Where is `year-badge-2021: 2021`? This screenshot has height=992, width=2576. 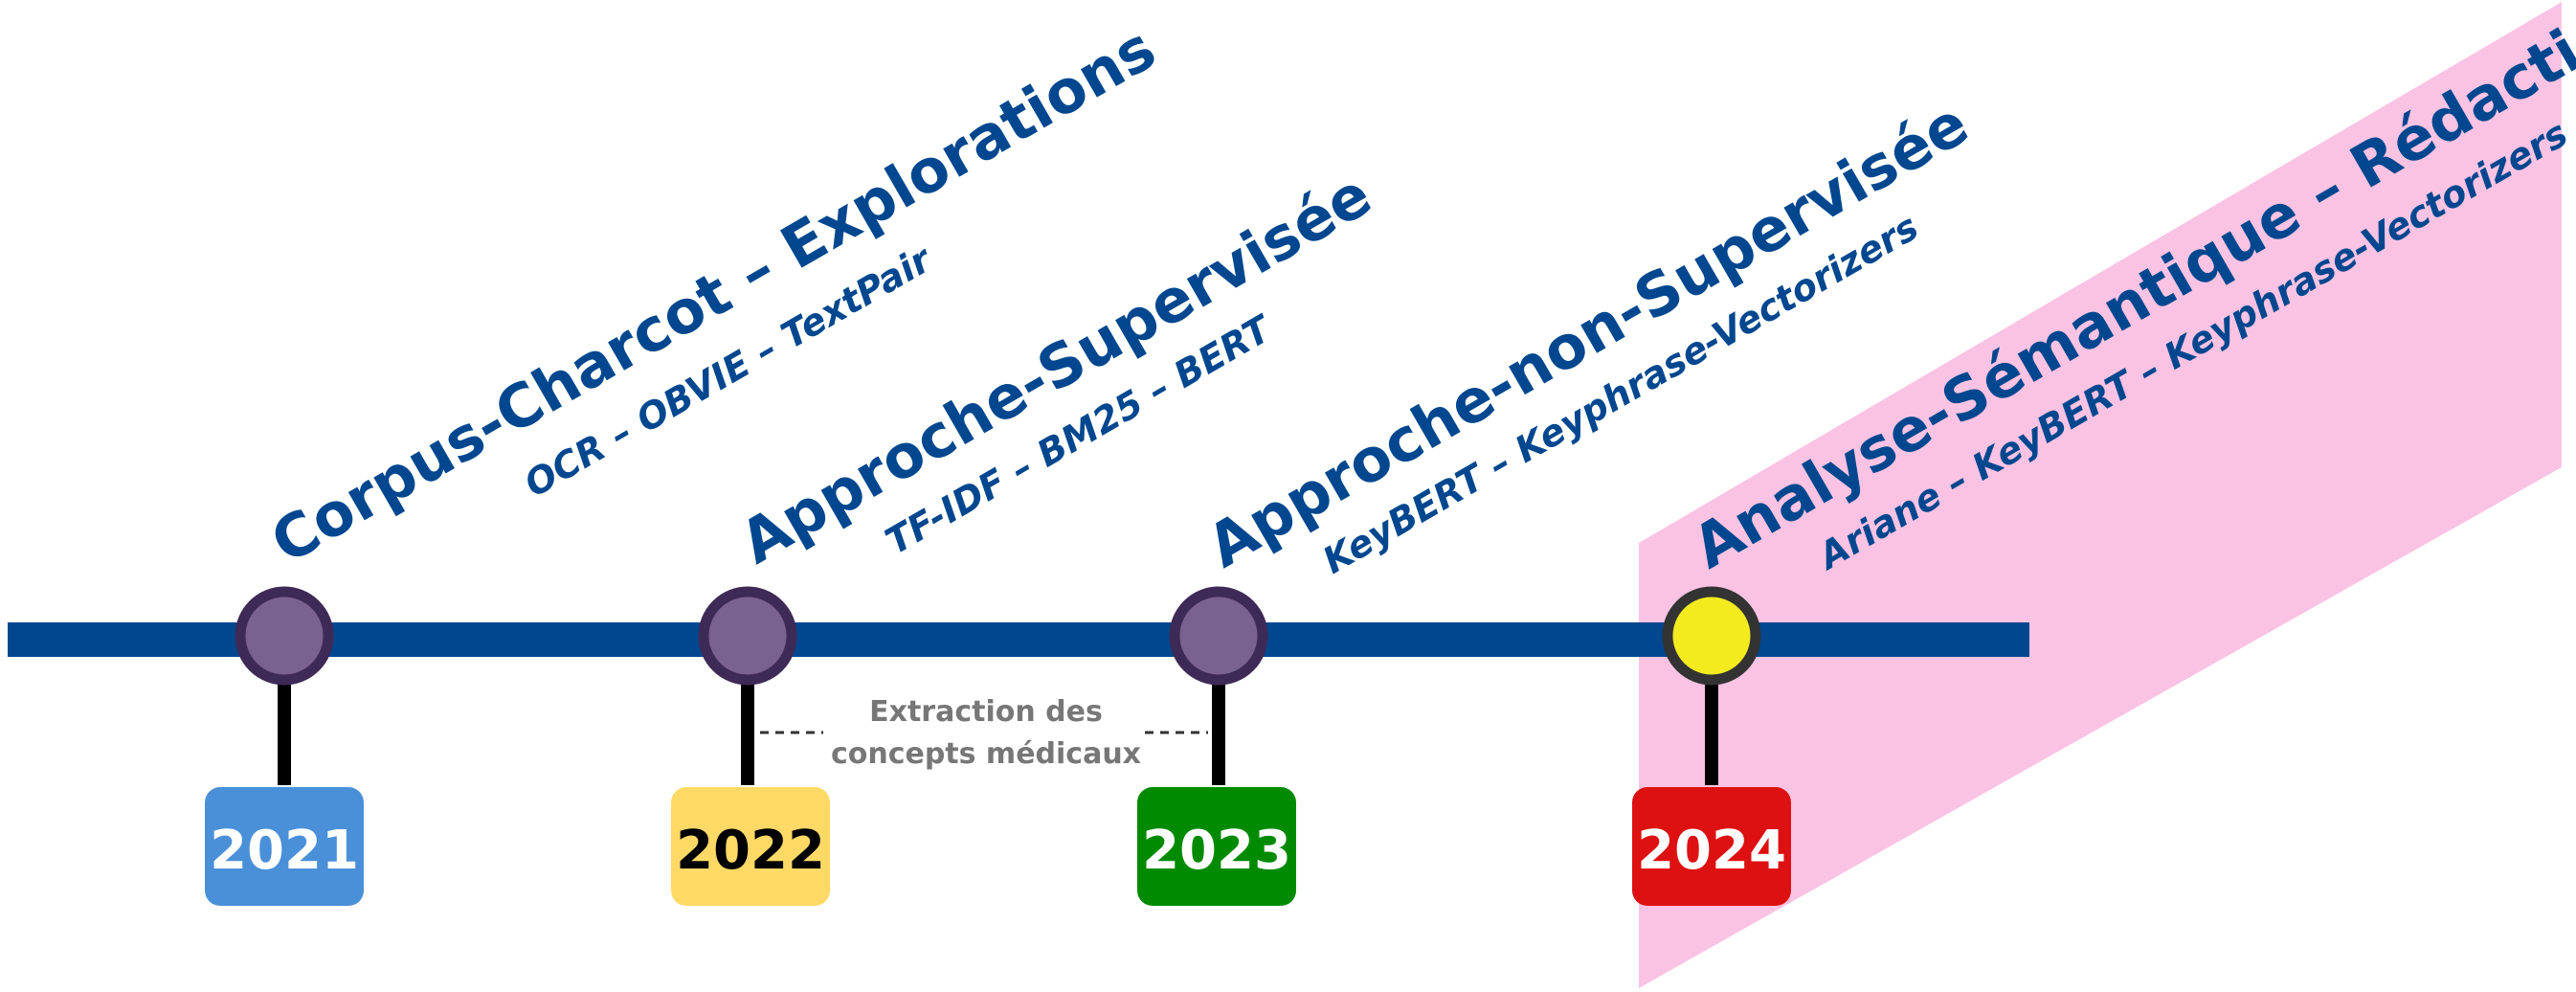 year-badge-2021: 2021 is located at coordinates (285, 846).